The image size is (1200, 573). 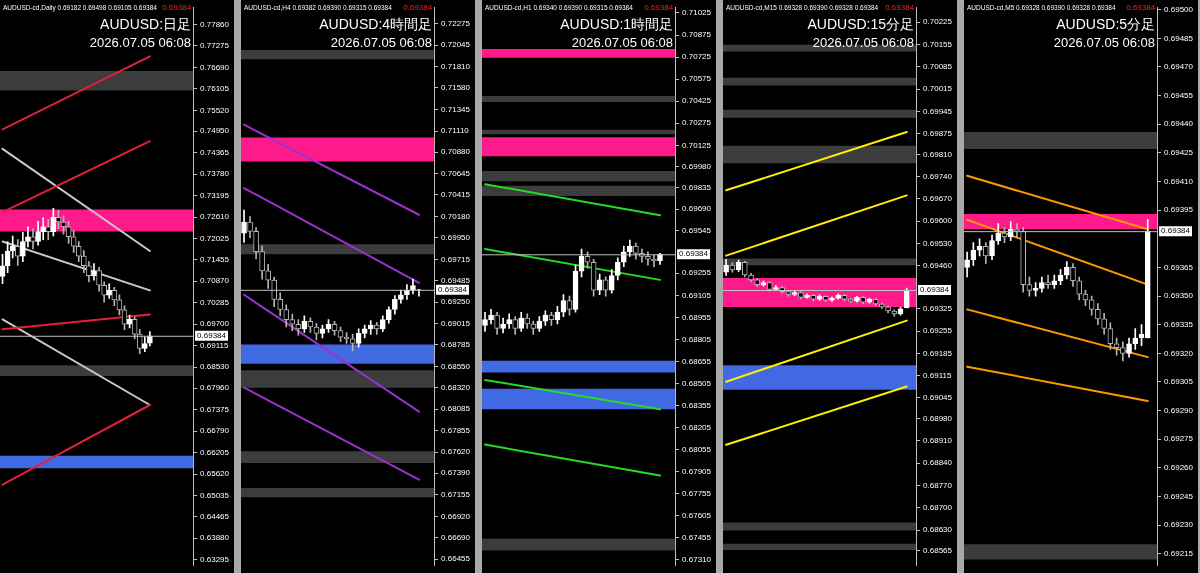 I want to click on y-tick-label: 0.67390, so click(x=456, y=473).